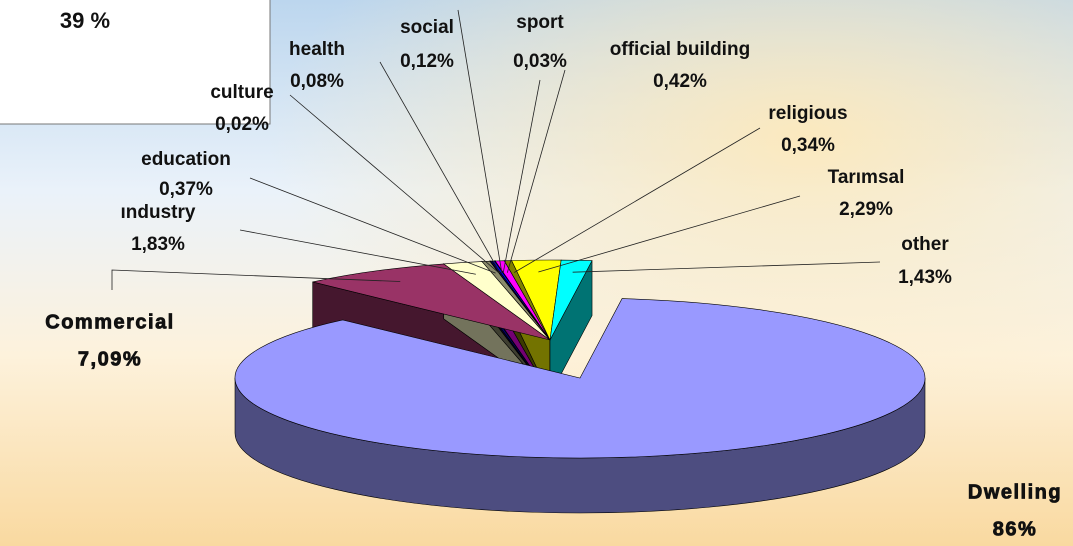  Describe the element at coordinates (241, 92) in the screenshot. I see `slice-label: culture` at that location.